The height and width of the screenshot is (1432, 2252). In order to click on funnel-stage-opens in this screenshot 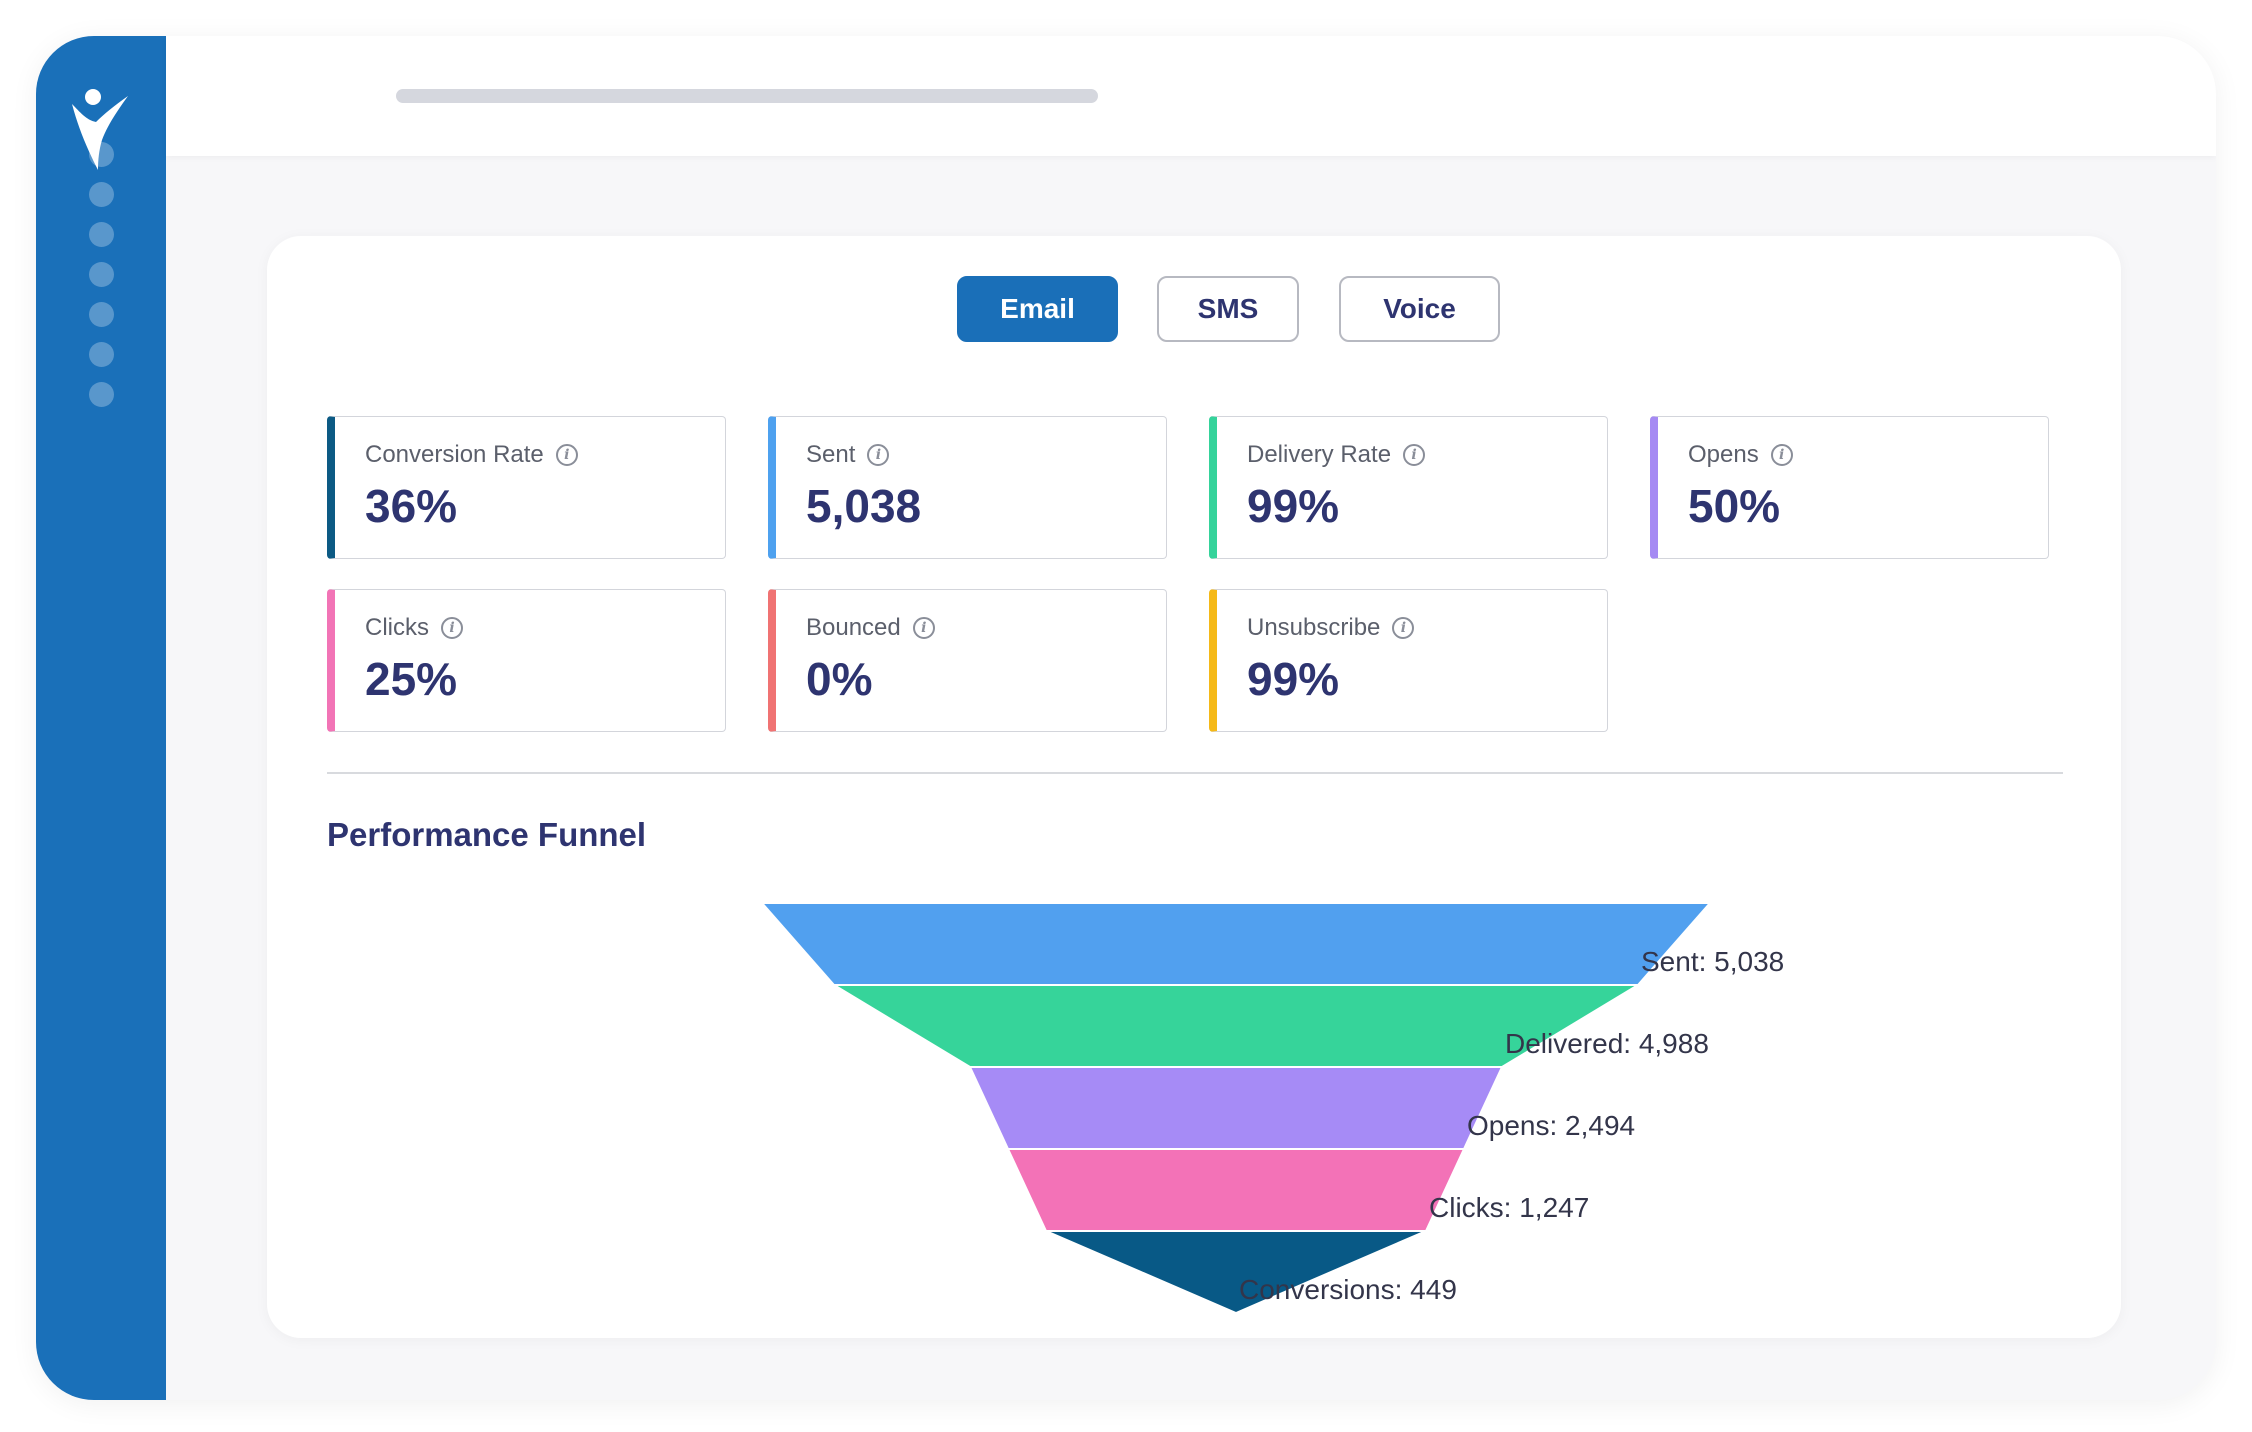, I will do `click(1236, 1108)`.